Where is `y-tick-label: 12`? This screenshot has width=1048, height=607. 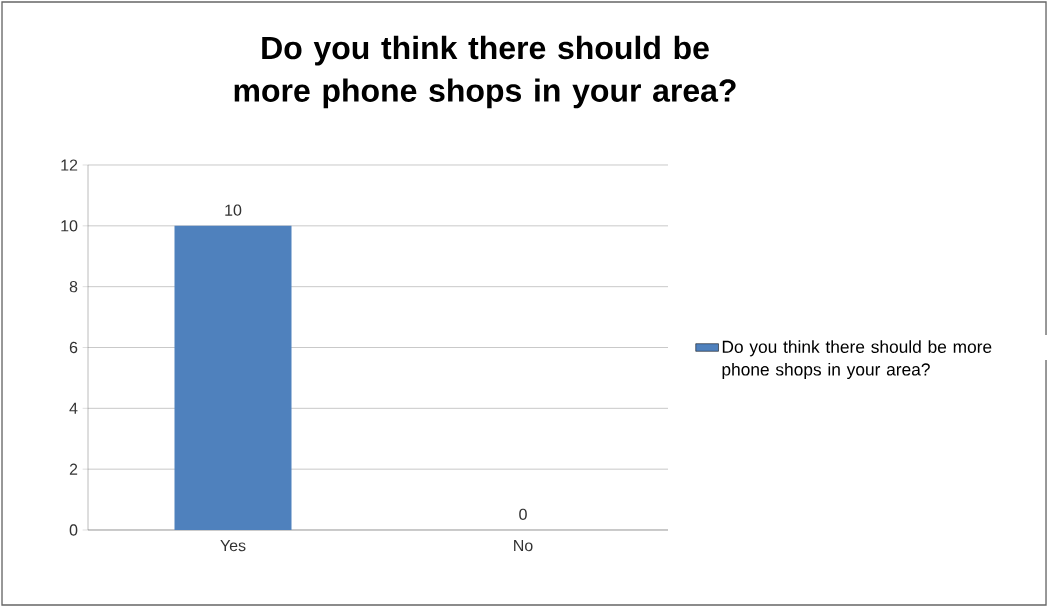
y-tick-label: 12 is located at coordinates (69, 165).